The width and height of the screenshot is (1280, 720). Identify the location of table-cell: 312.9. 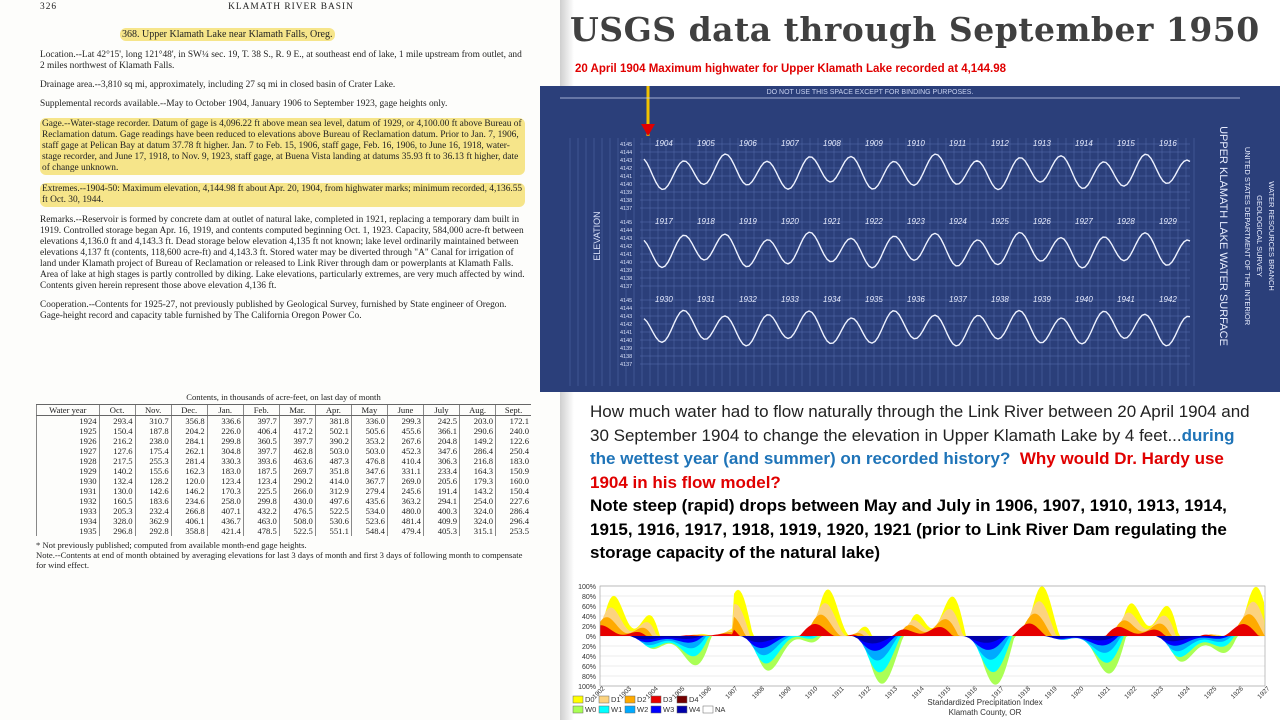
(333, 491).